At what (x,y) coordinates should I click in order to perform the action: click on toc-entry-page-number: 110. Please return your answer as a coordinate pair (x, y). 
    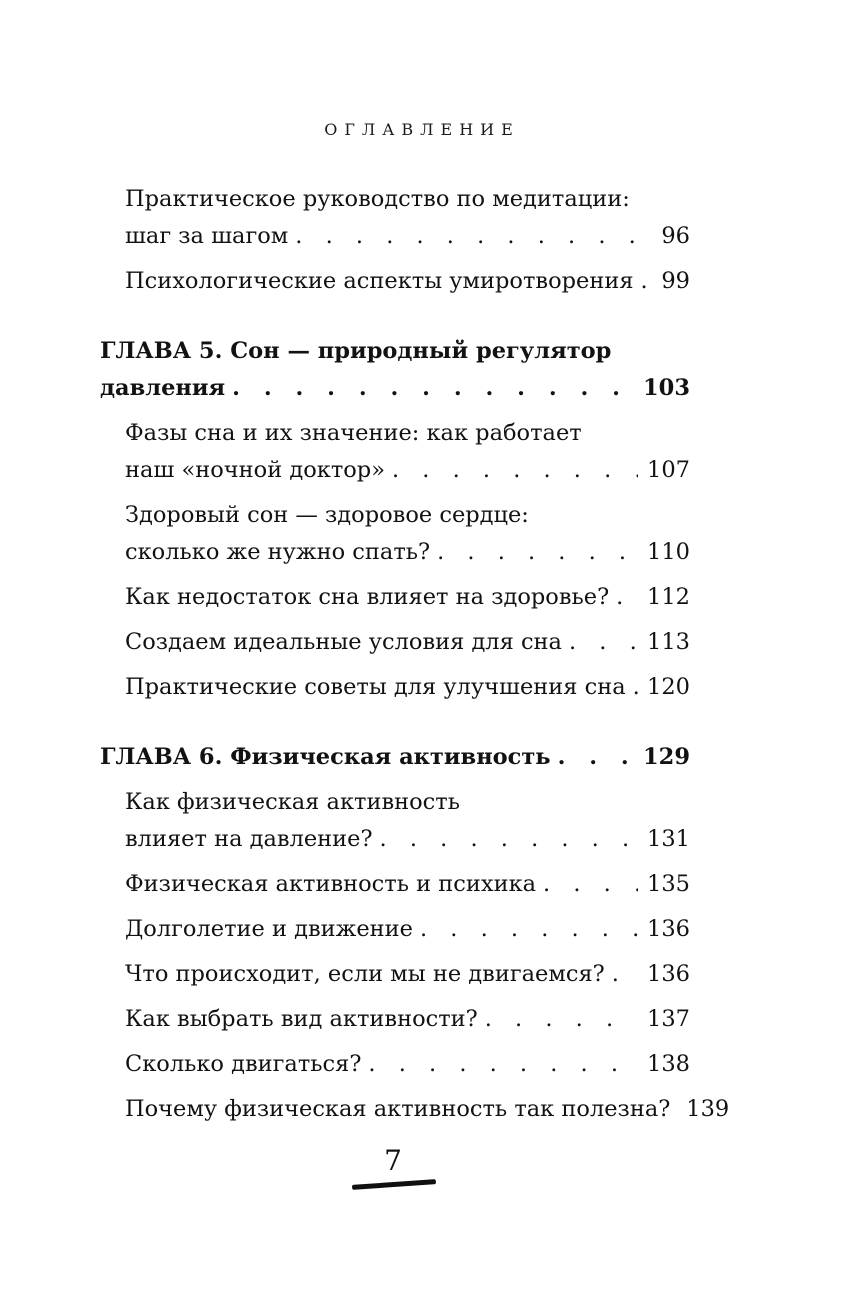
    Looking at the image, I should click on (668, 552).